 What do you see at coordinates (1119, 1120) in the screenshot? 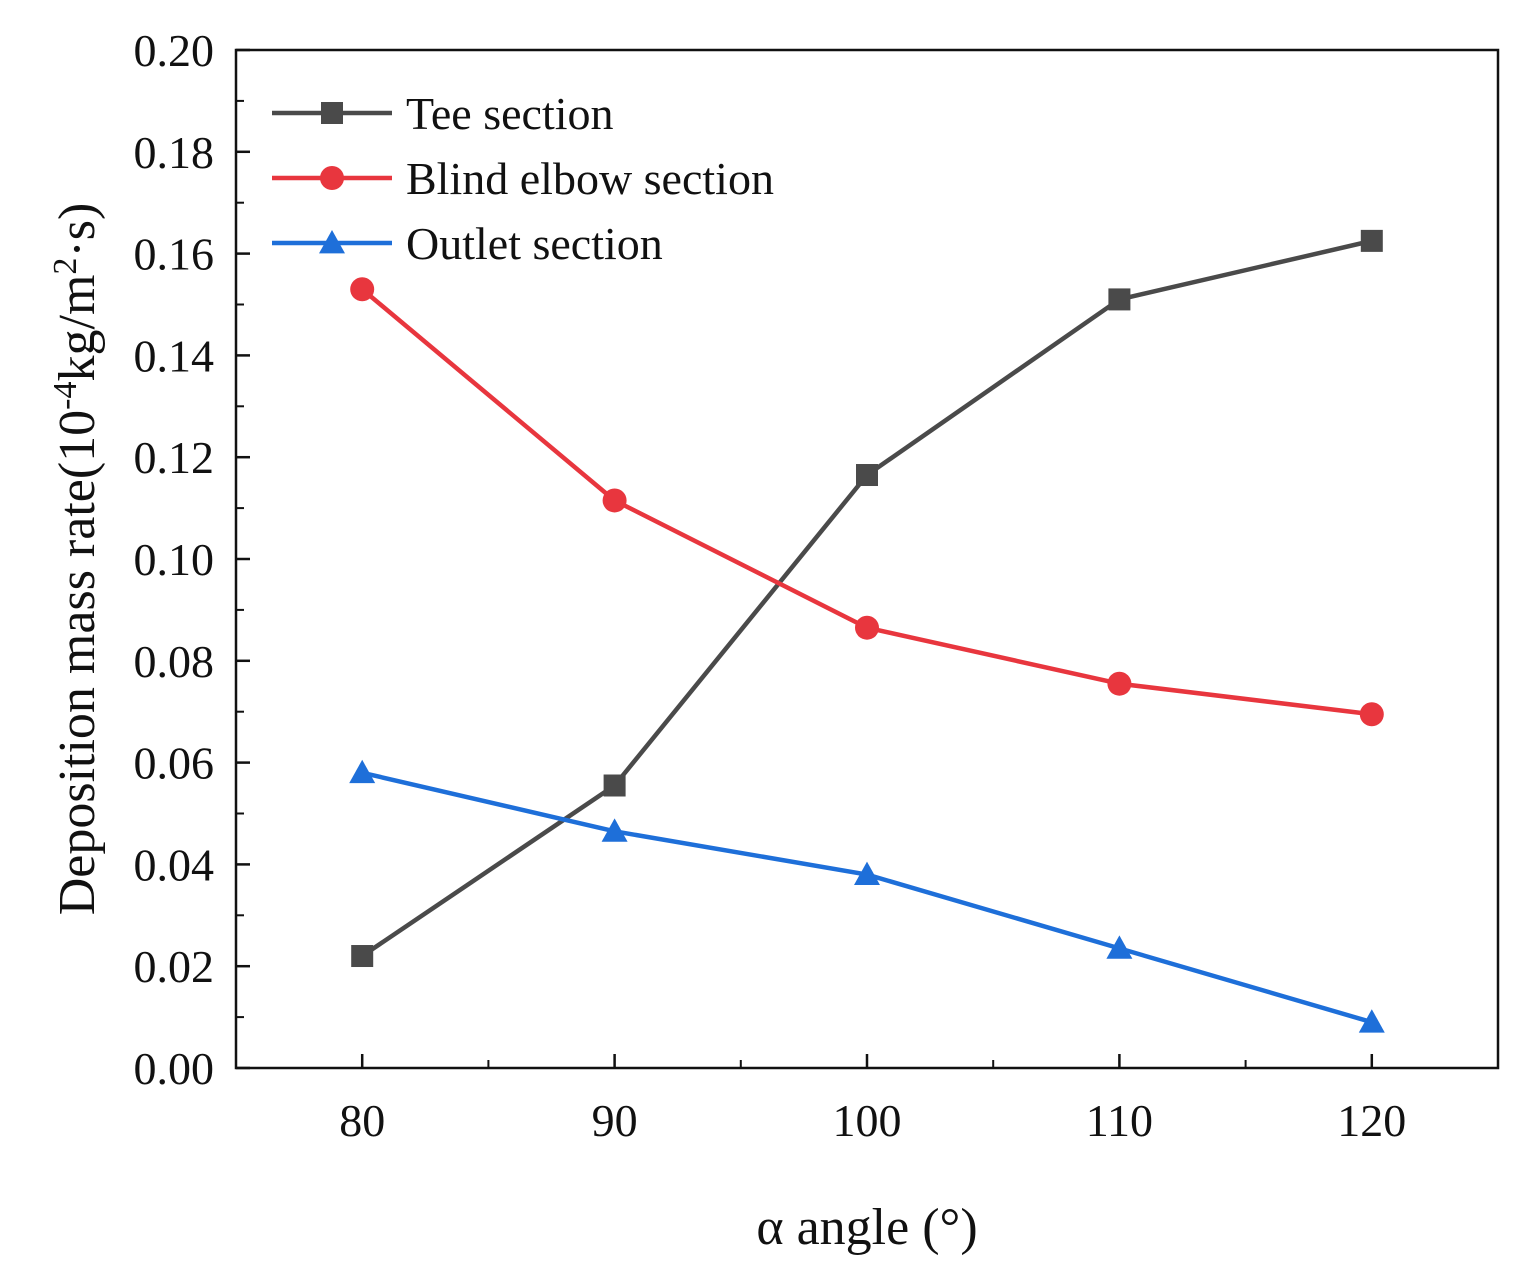
I see `x-tick-label: 110` at bounding box center [1119, 1120].